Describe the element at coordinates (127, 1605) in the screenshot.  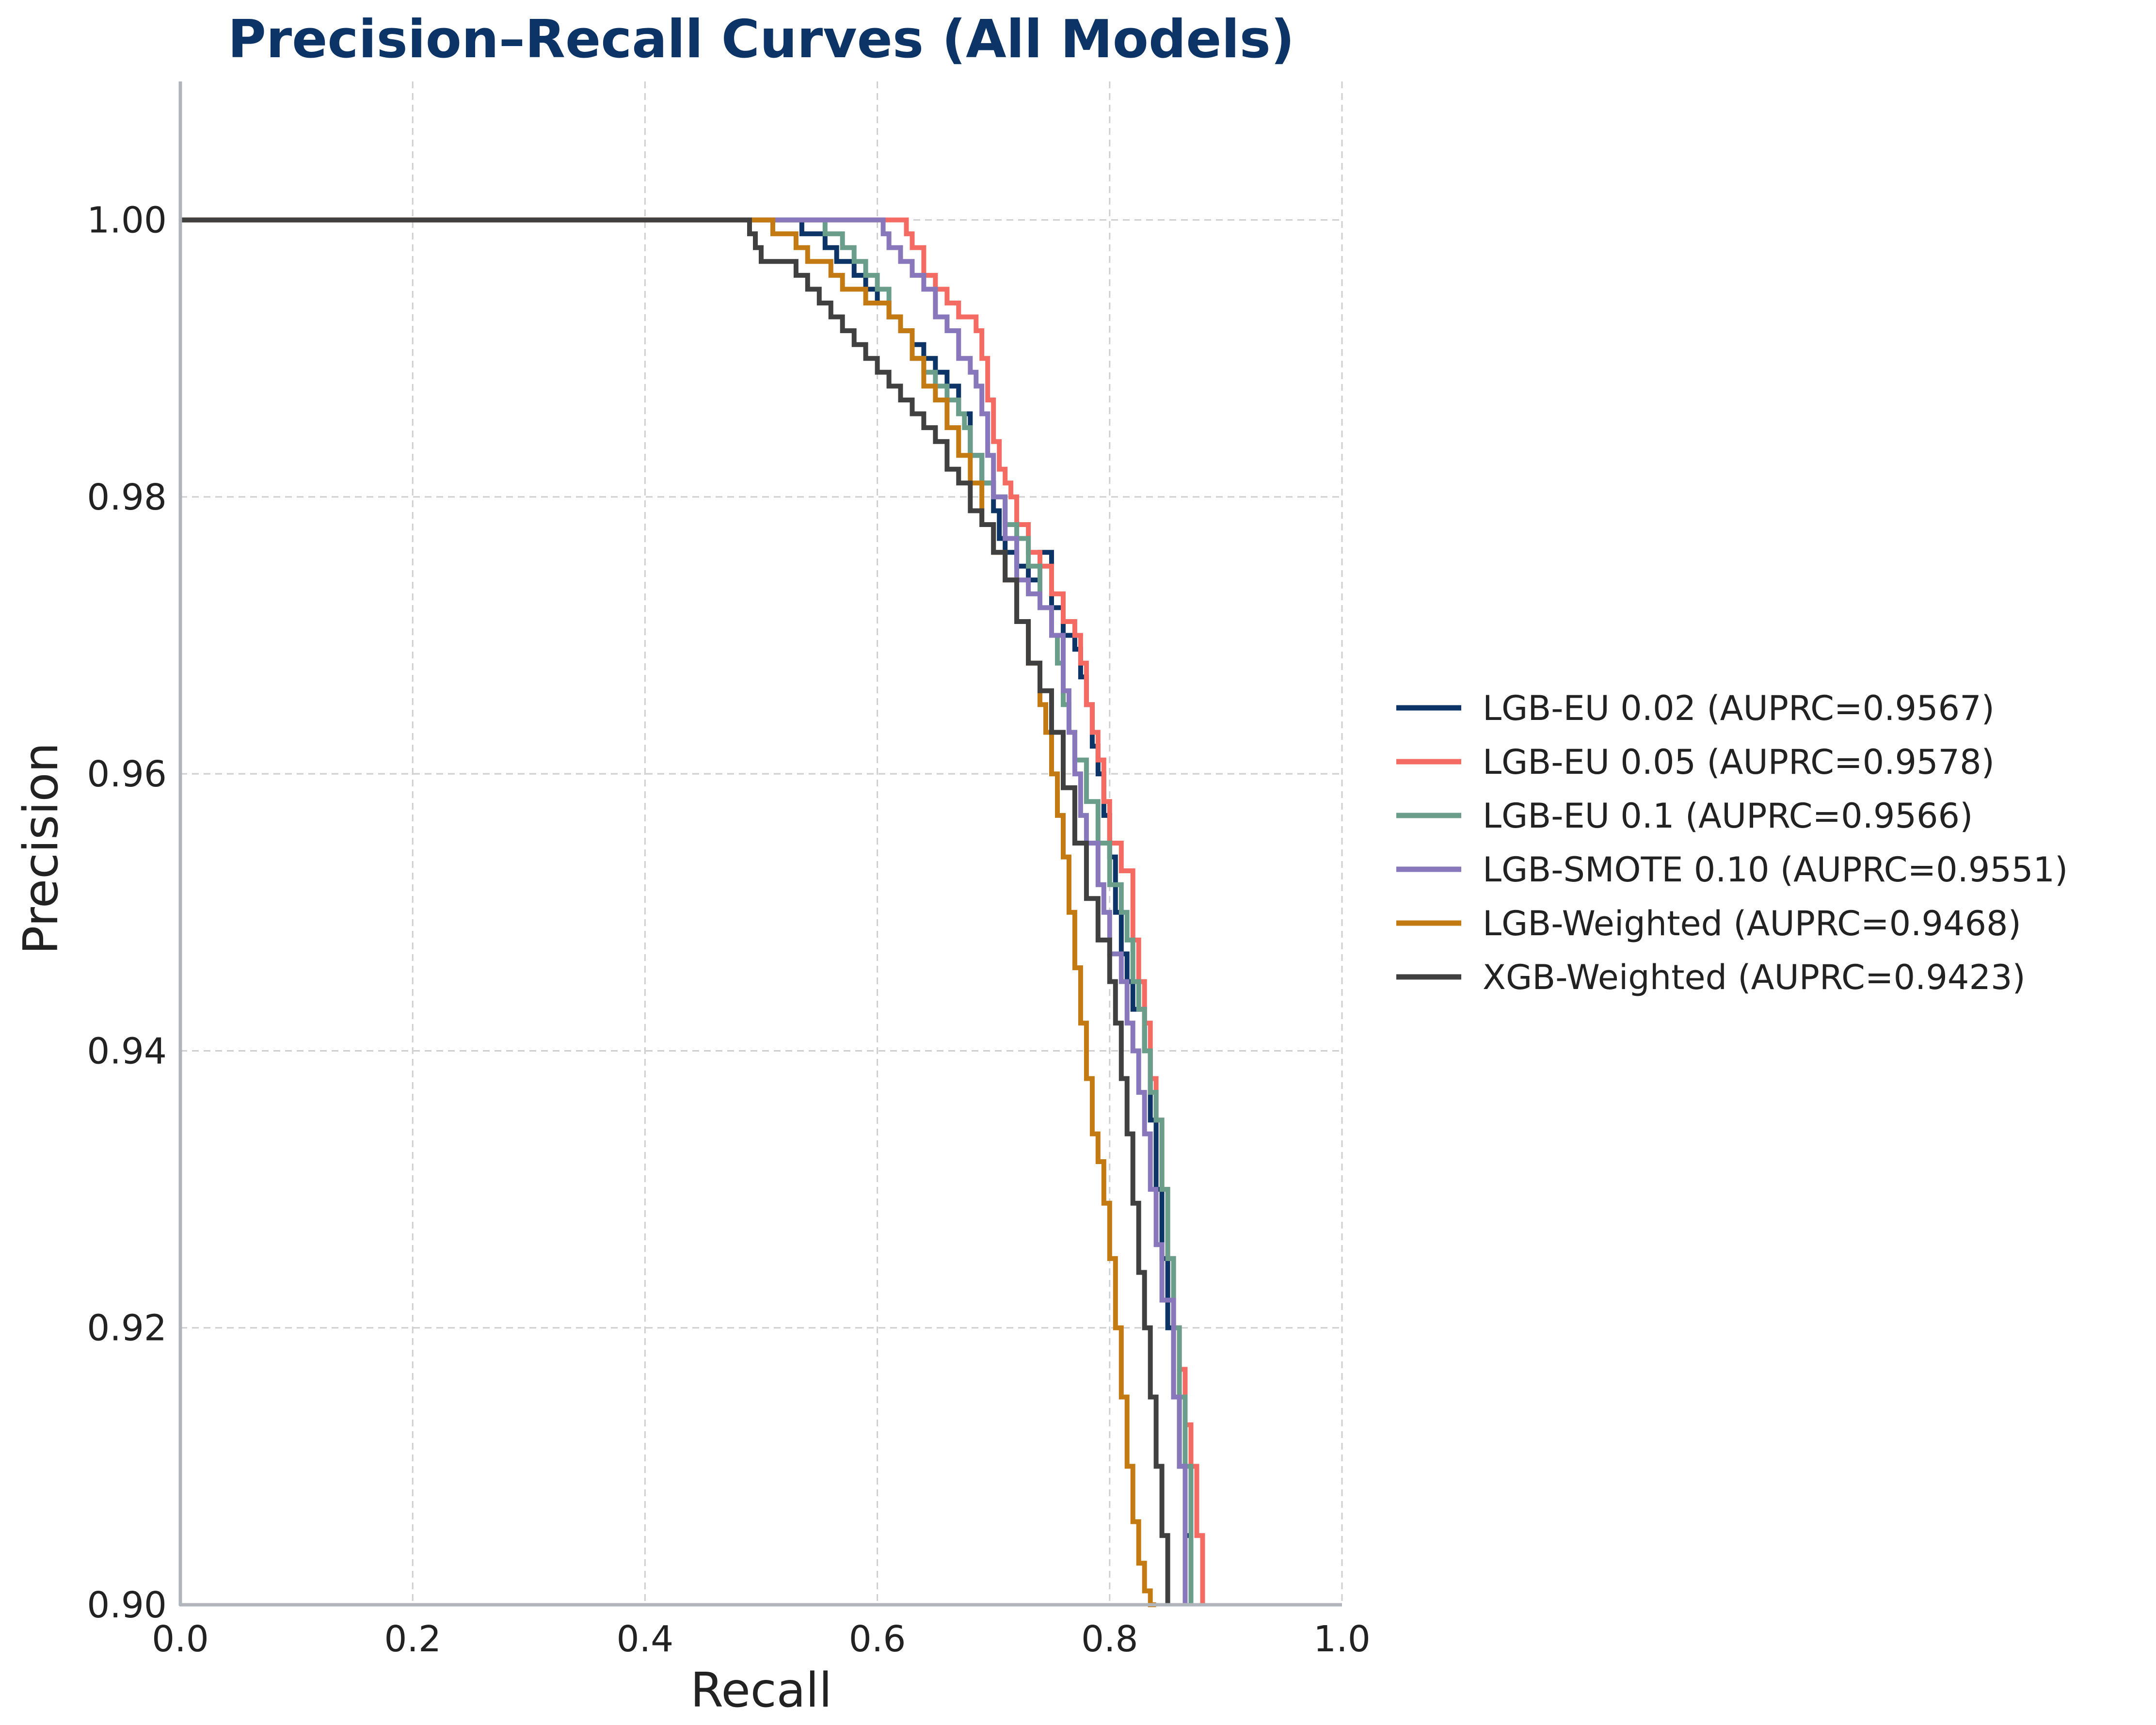
I see `y-tick-label: 0.90` at that location.